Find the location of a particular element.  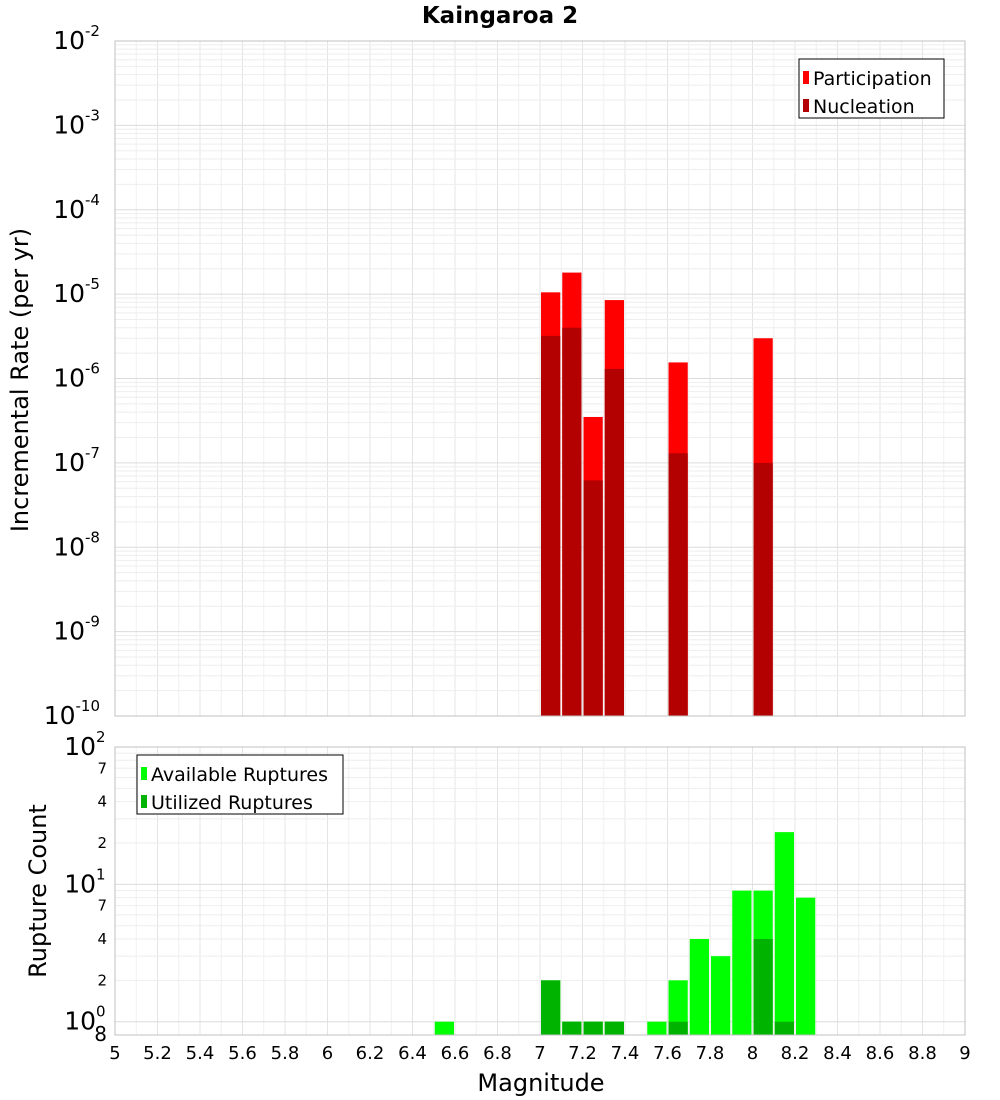

x-tick-label: 7.8 is located at coordinates (710, 1053).